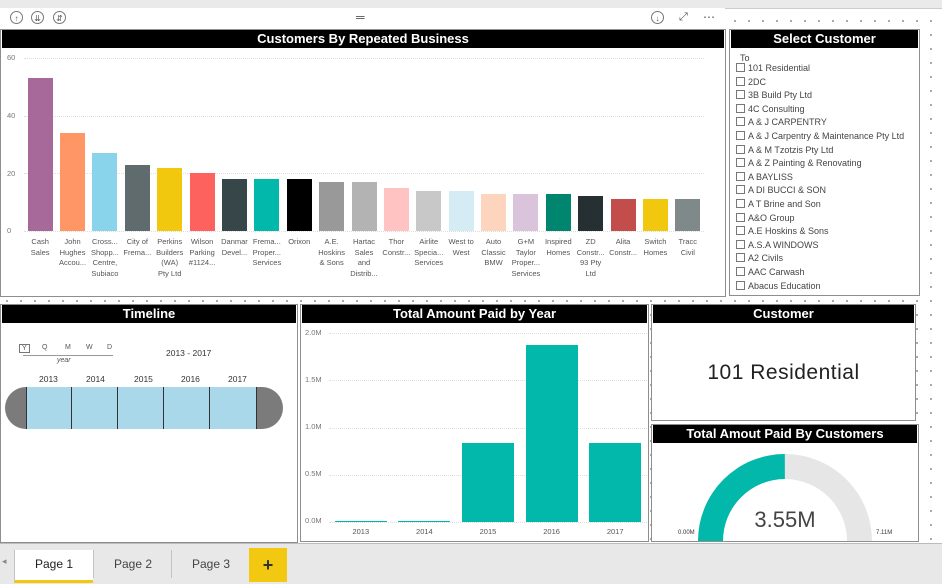 This screenshot has width=942, height=584. Describe the element at coordinates (233, 408) in the screenshot. I see `timeline-period-2017` at that location.